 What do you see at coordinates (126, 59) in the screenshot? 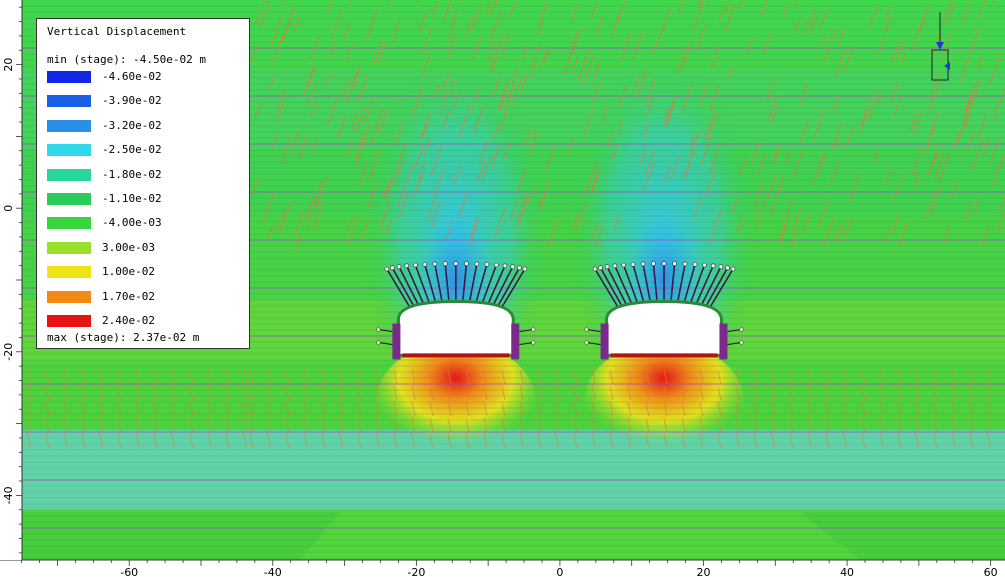
I see `legend-min-label: min (stage): -4.50e-02 m` at bounding box center [126, 59].